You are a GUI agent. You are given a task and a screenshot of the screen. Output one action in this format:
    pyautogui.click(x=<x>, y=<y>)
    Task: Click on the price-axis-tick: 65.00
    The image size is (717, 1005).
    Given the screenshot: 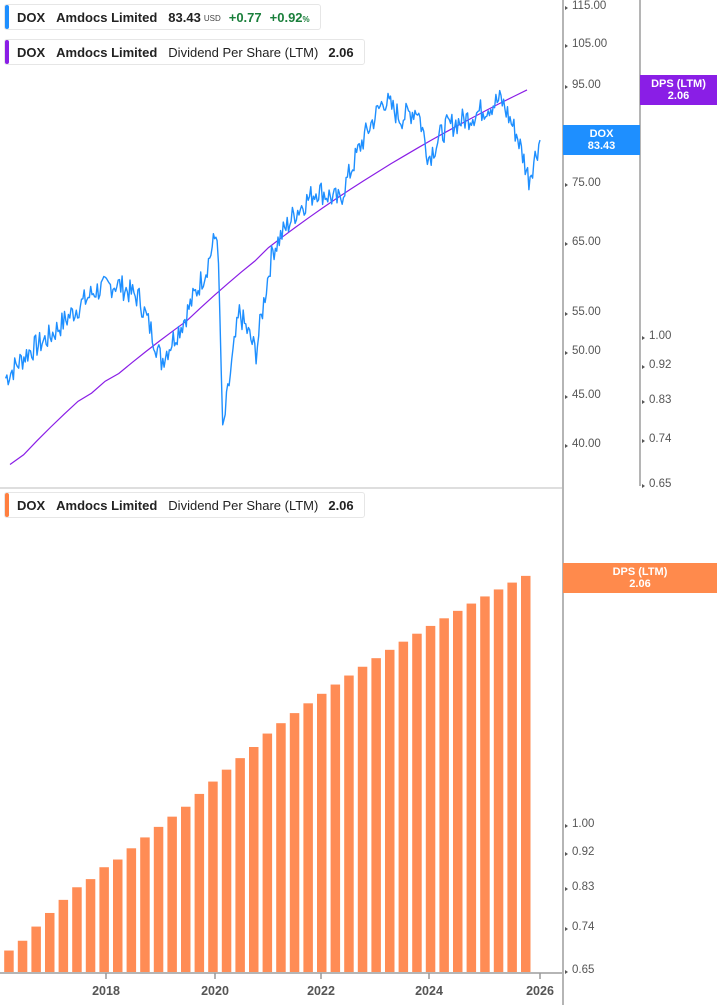 What is the action you would take?
    pyautogui.click(x=583, y=242)
    